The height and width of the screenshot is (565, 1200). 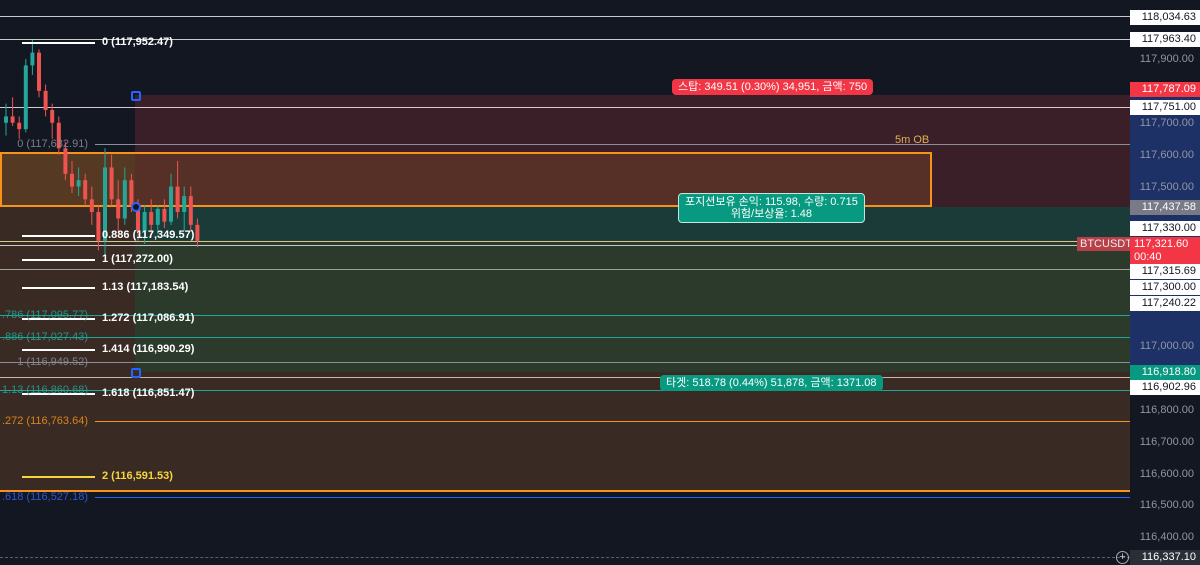 What do you see at coordinates (44, 390) in the screenshot?
I see `fib-level-label-secondary: 1.13 (116,860.68)` at bounding box center [44, 390].